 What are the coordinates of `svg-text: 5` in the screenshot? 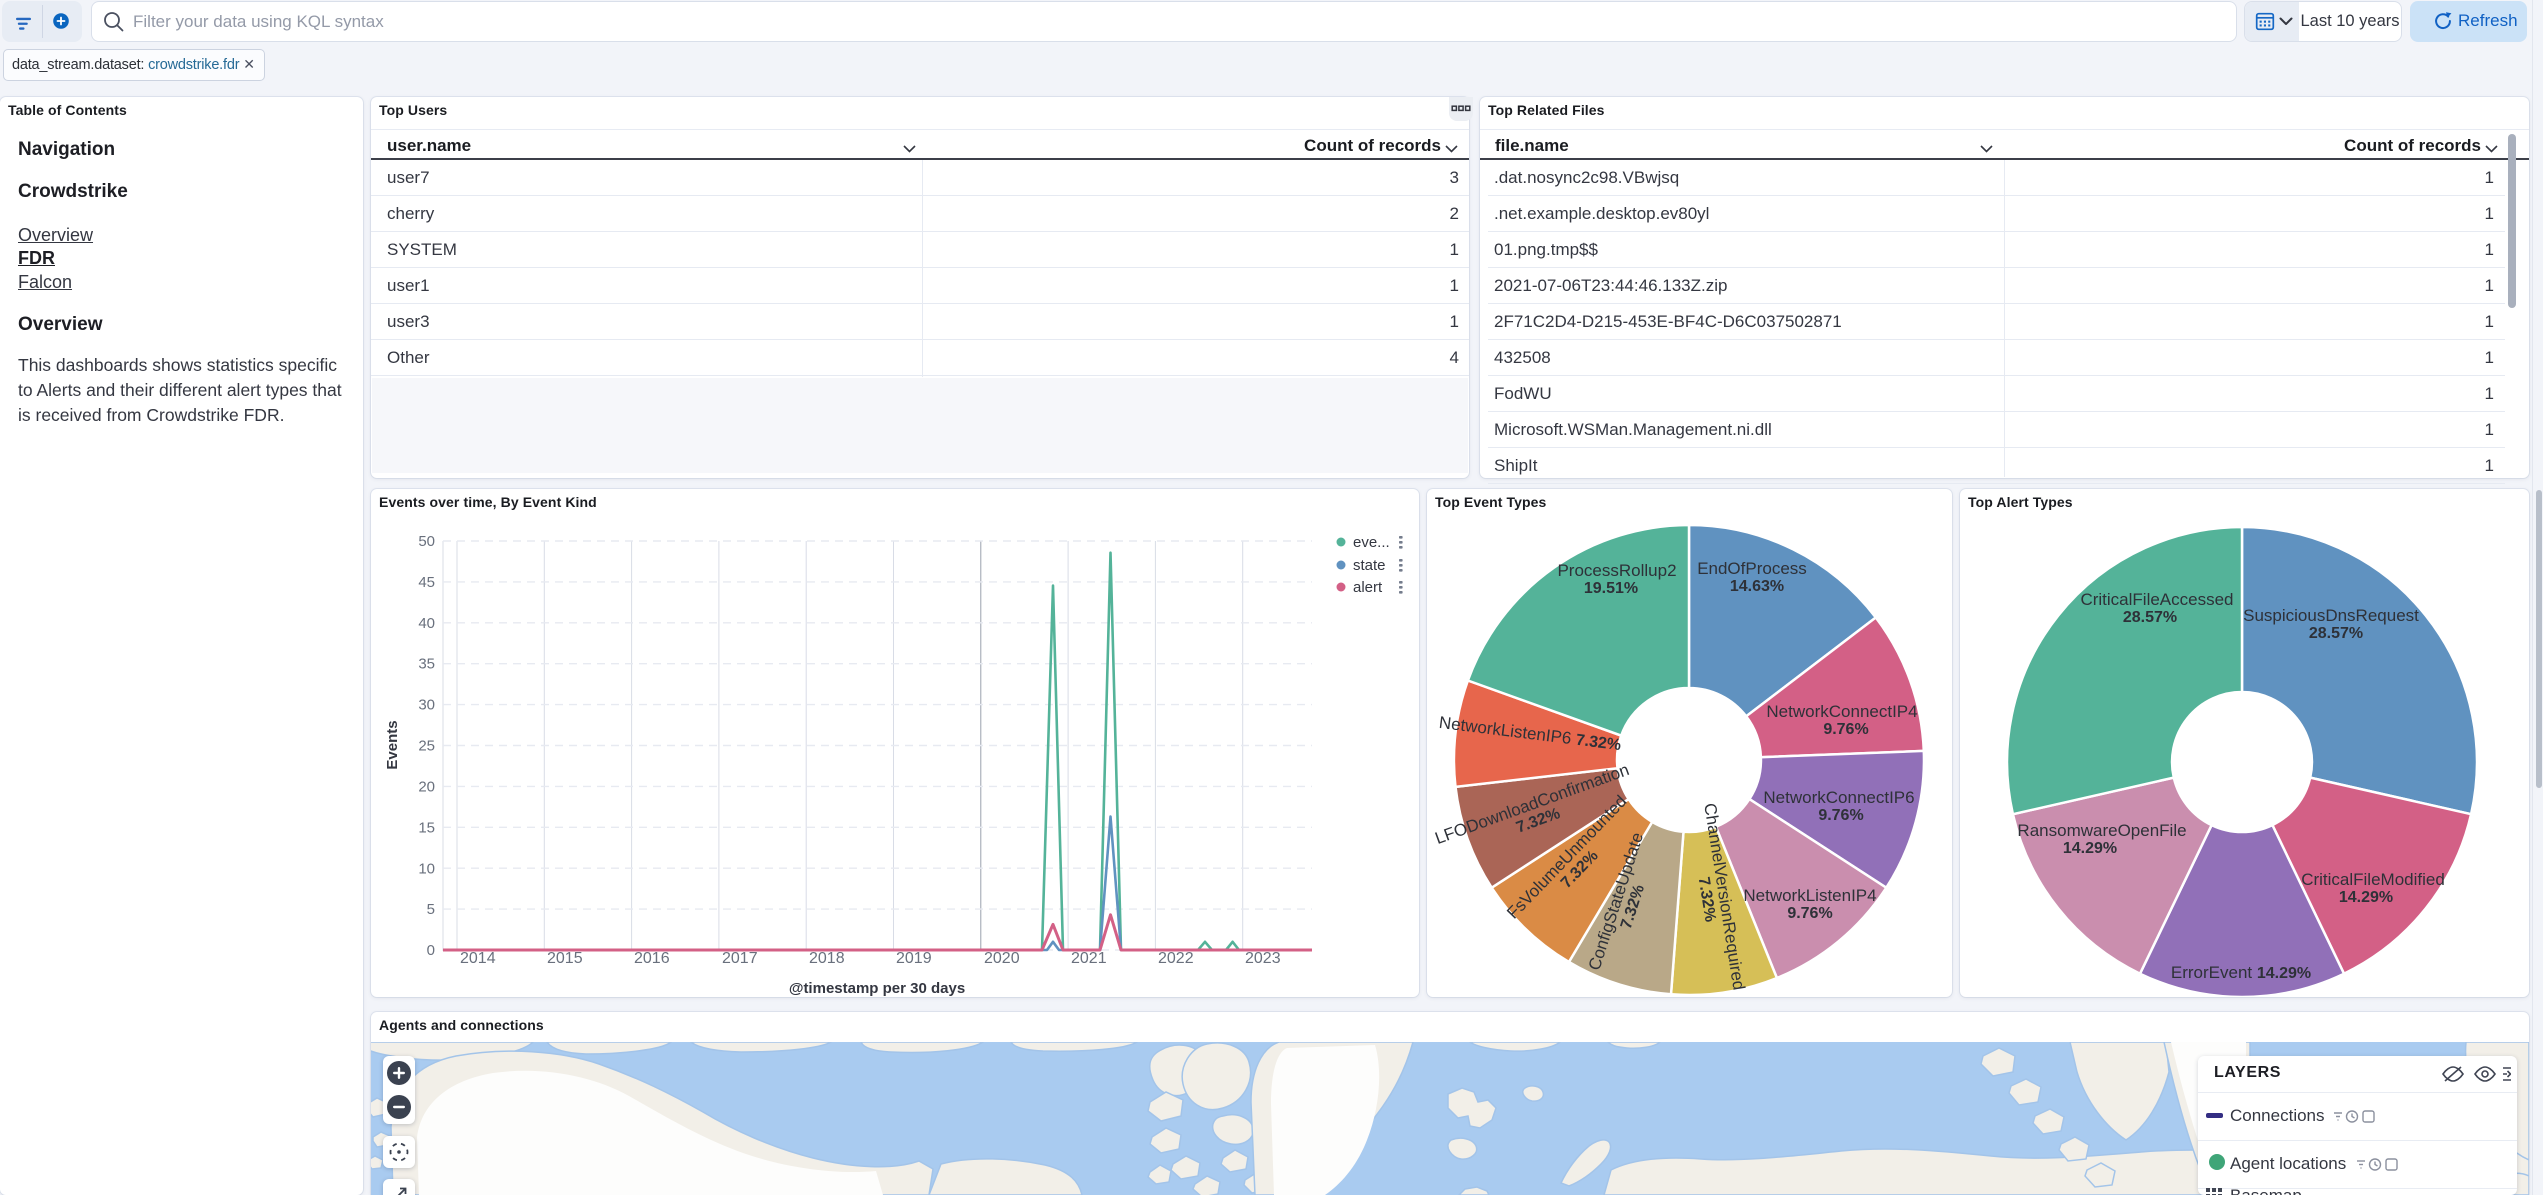 It's located at (431, 909).